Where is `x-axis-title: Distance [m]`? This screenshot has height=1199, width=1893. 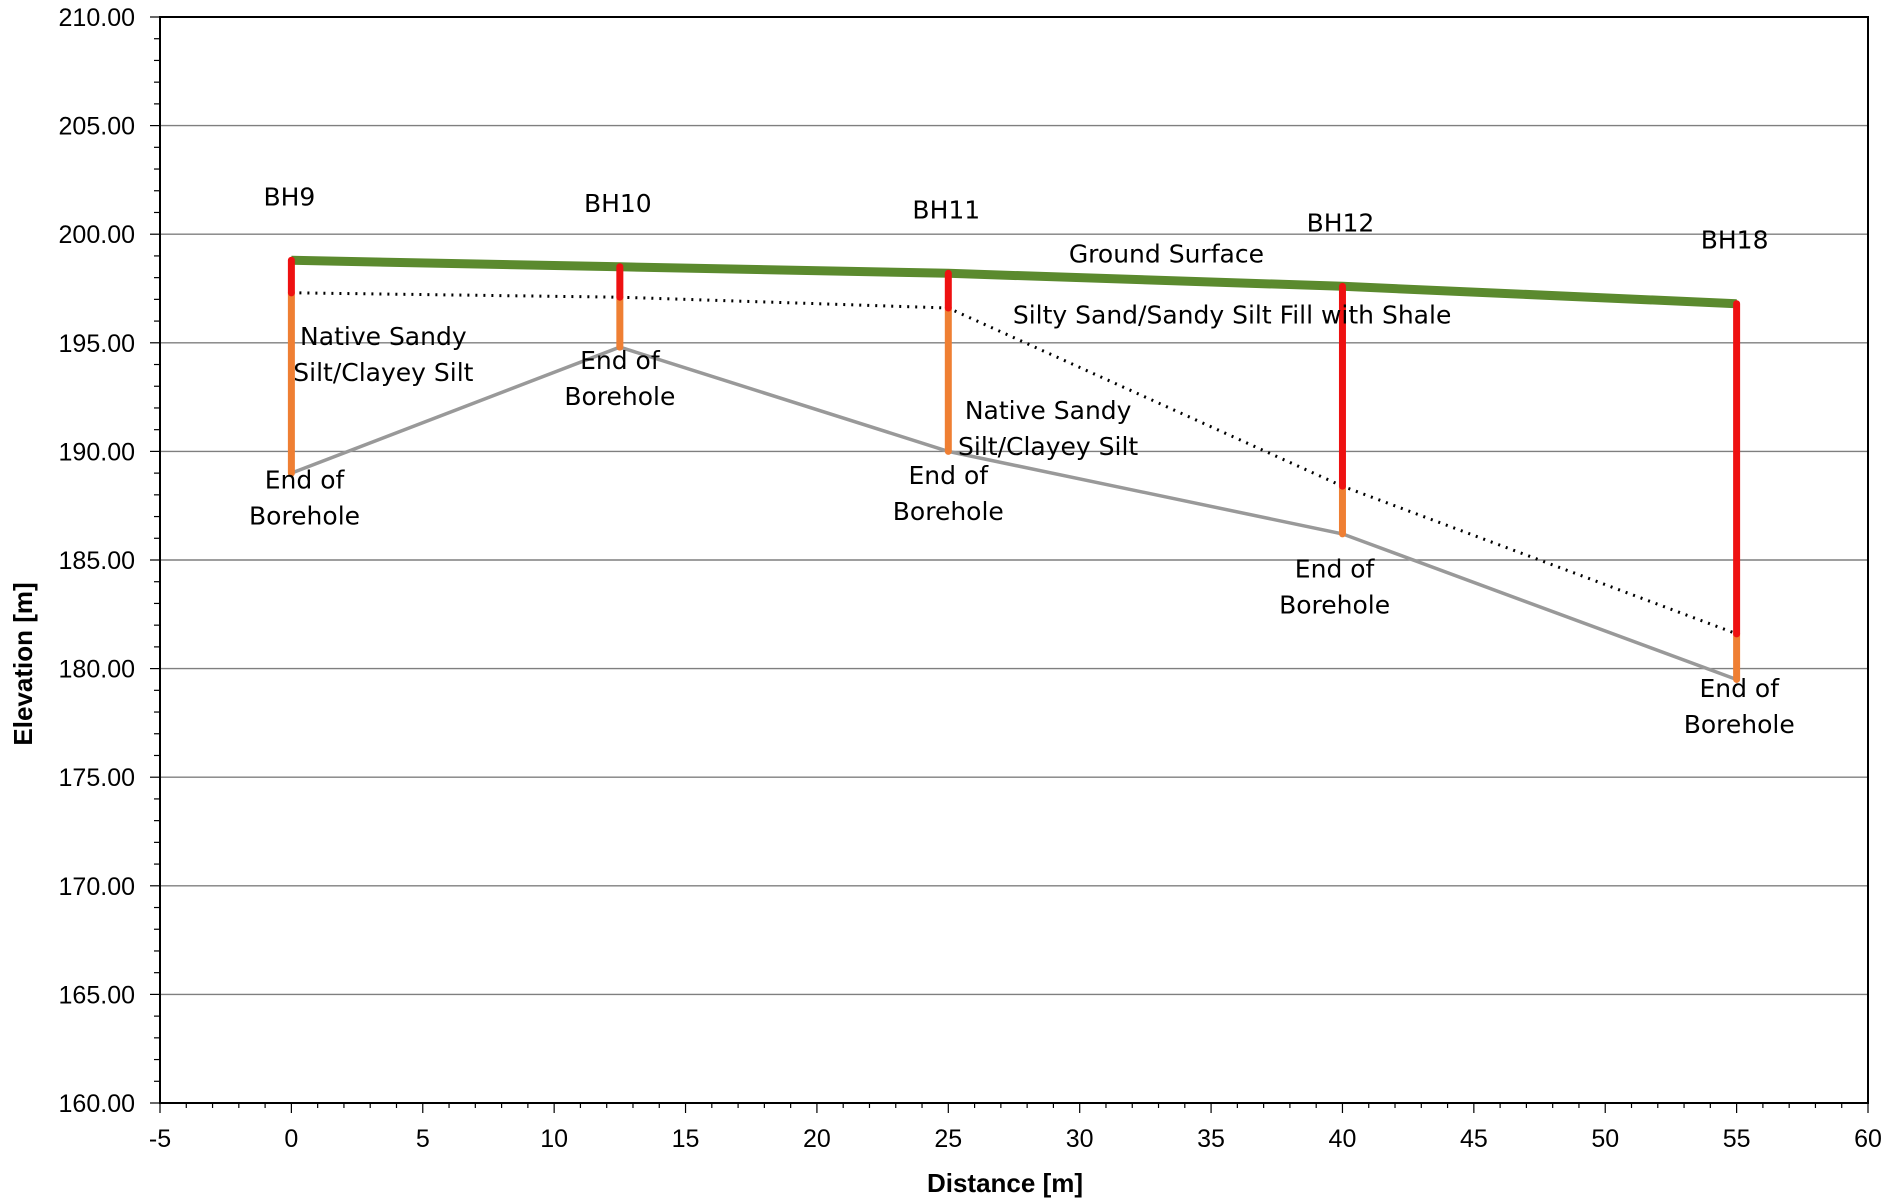 x-axis-title: Distance [m] is located at coordinates (1005, 1183).